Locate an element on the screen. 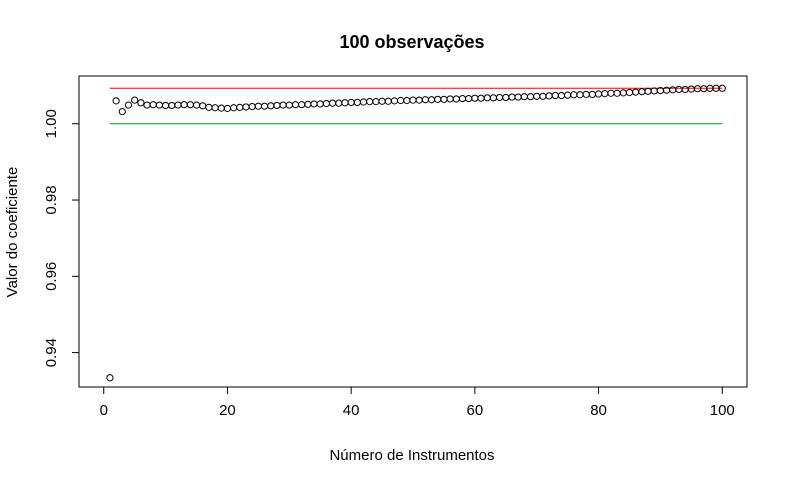 The height and width of the screenshot is (485, 787). y-tick-label: 1.00 is located at coordinates (51, 123).